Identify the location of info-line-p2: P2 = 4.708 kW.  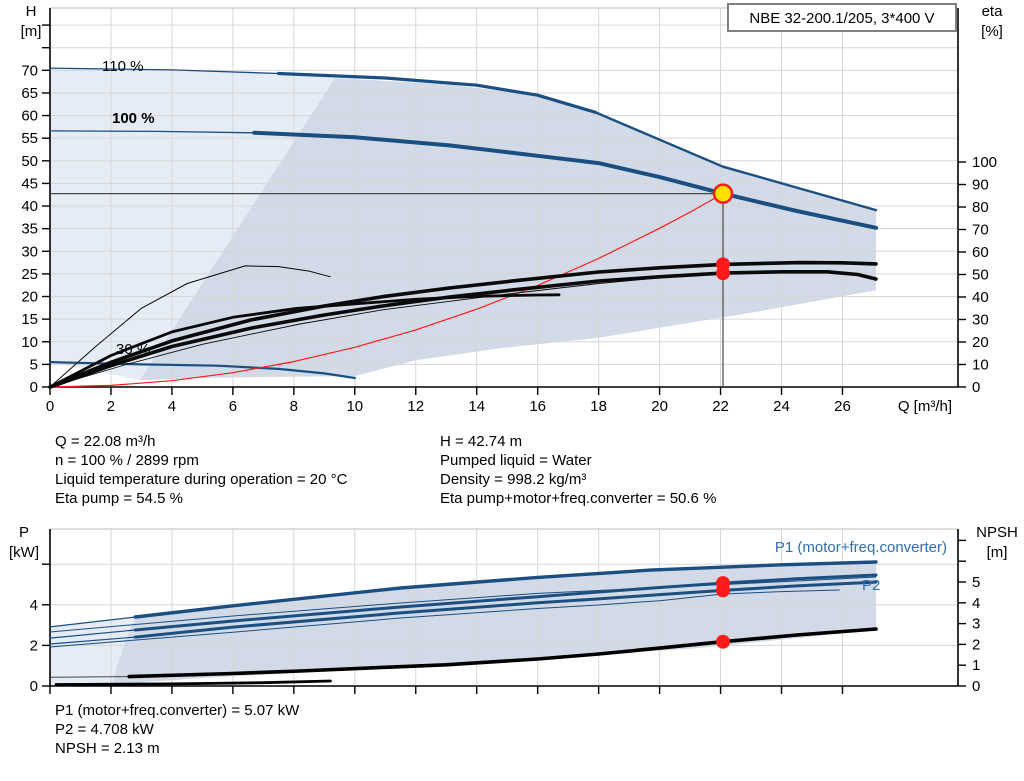
(104, 729).